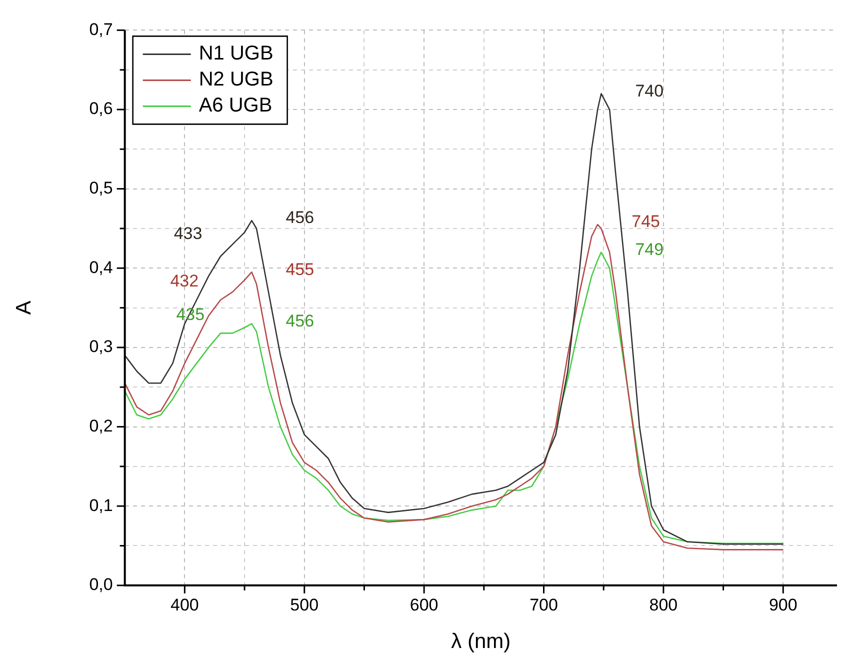  I want to click on y-tick-label: 0,0, so click(101, 584).